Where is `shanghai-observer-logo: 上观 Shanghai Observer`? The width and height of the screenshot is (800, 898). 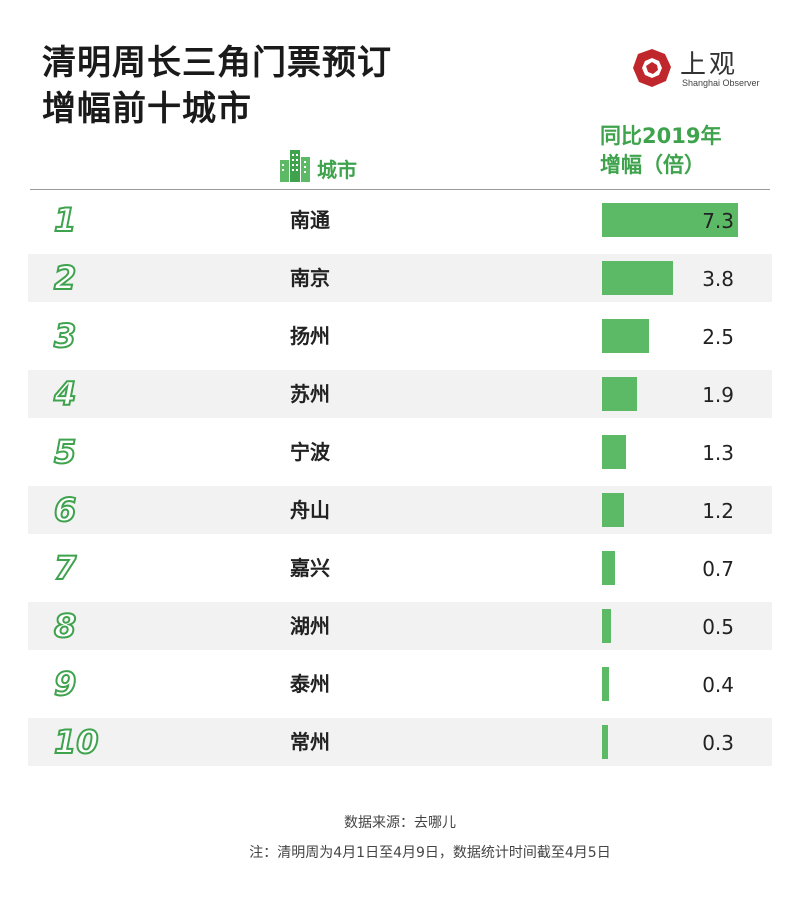 shanghai-observer-logo: 上观 Shanghai Observer is located at coordinates (697, 71).